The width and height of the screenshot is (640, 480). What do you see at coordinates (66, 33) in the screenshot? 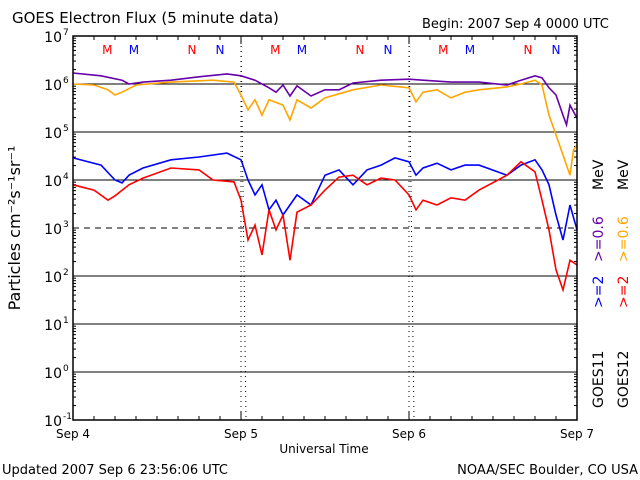
I see `y-tick-exponent: 7` at bounding box center [66, 33].